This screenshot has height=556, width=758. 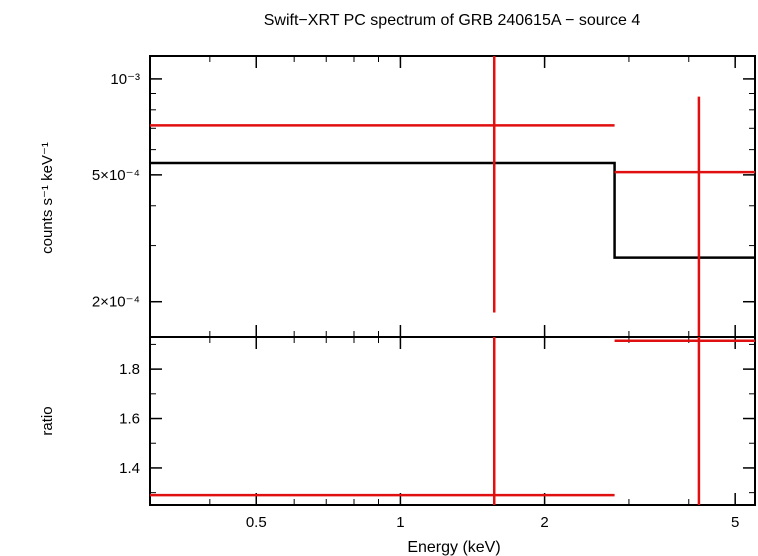 I want to click on y-tick-label-spectrum: 2×10⁻⁴, so click(x=116, y=302).